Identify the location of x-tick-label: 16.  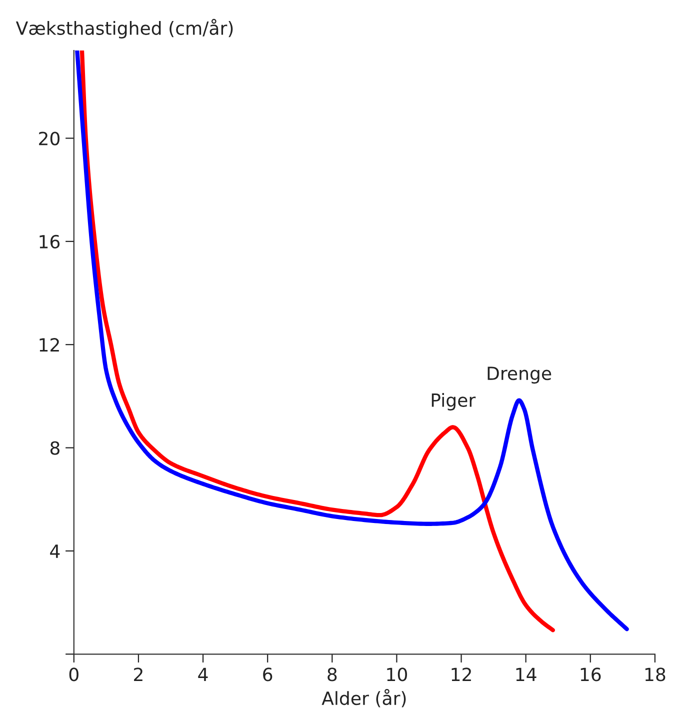
(590, 675).